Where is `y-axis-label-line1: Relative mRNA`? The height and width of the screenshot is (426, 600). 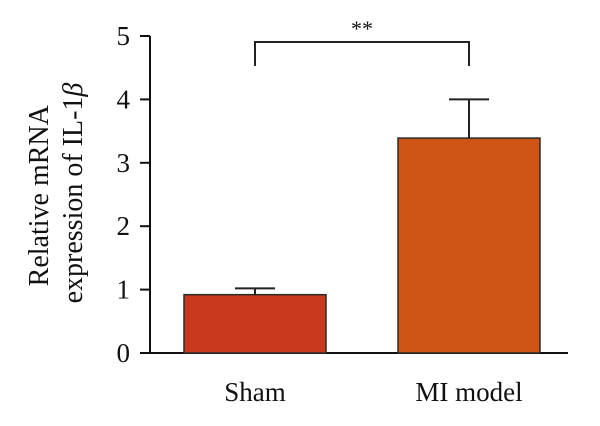
y-axis-label-line1: Relative mRNA is located at coordinates (39, 195).